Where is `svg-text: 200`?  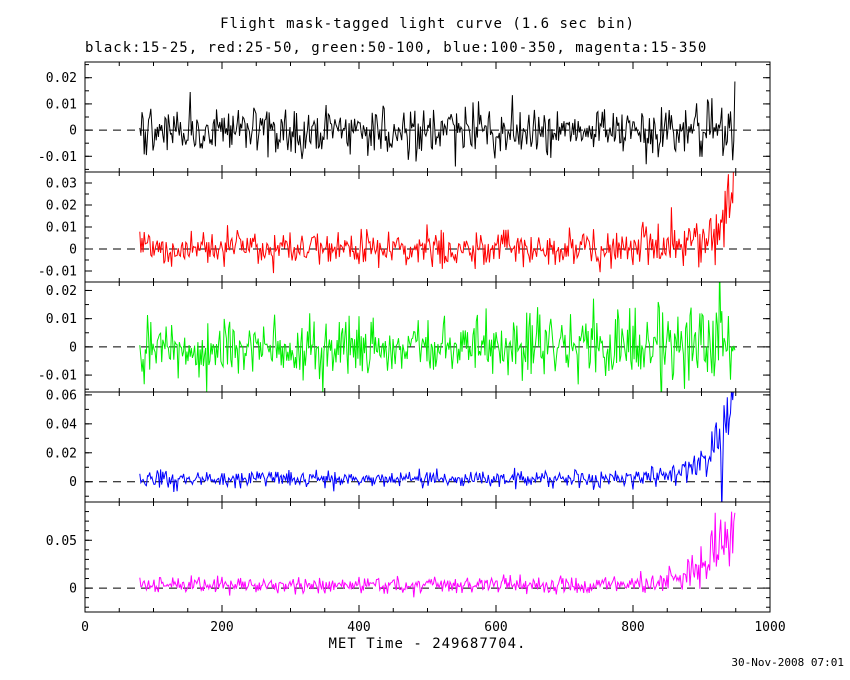
svg-text: 200 is located at coordinates (221, 627).